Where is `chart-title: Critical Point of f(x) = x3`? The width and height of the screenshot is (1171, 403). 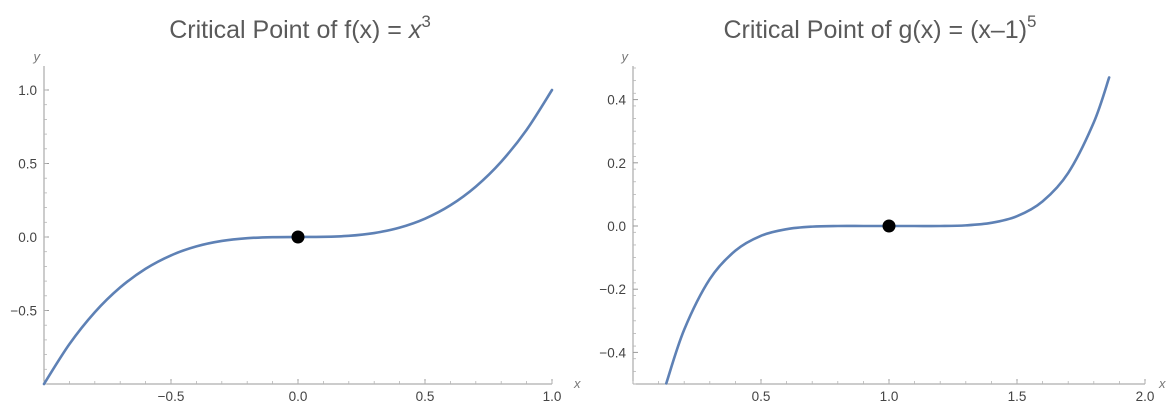
chart-title: Critical Point of f(x) = x3 is located at coordinates (300, 28).